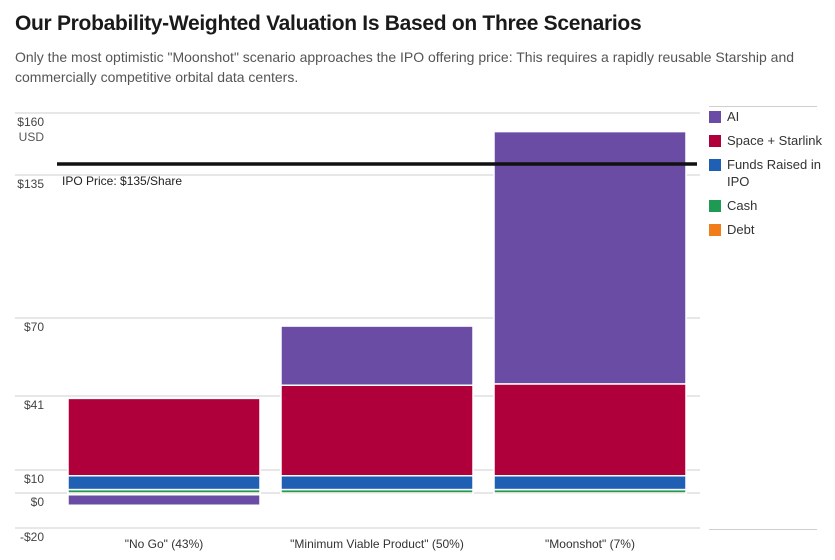 The image size is (835, 560). What do you see at coordinates (590, 544) in the screenshot?
I see `x-tick-label: "Moonshot" (7%)` at bounding box center [590, 544].